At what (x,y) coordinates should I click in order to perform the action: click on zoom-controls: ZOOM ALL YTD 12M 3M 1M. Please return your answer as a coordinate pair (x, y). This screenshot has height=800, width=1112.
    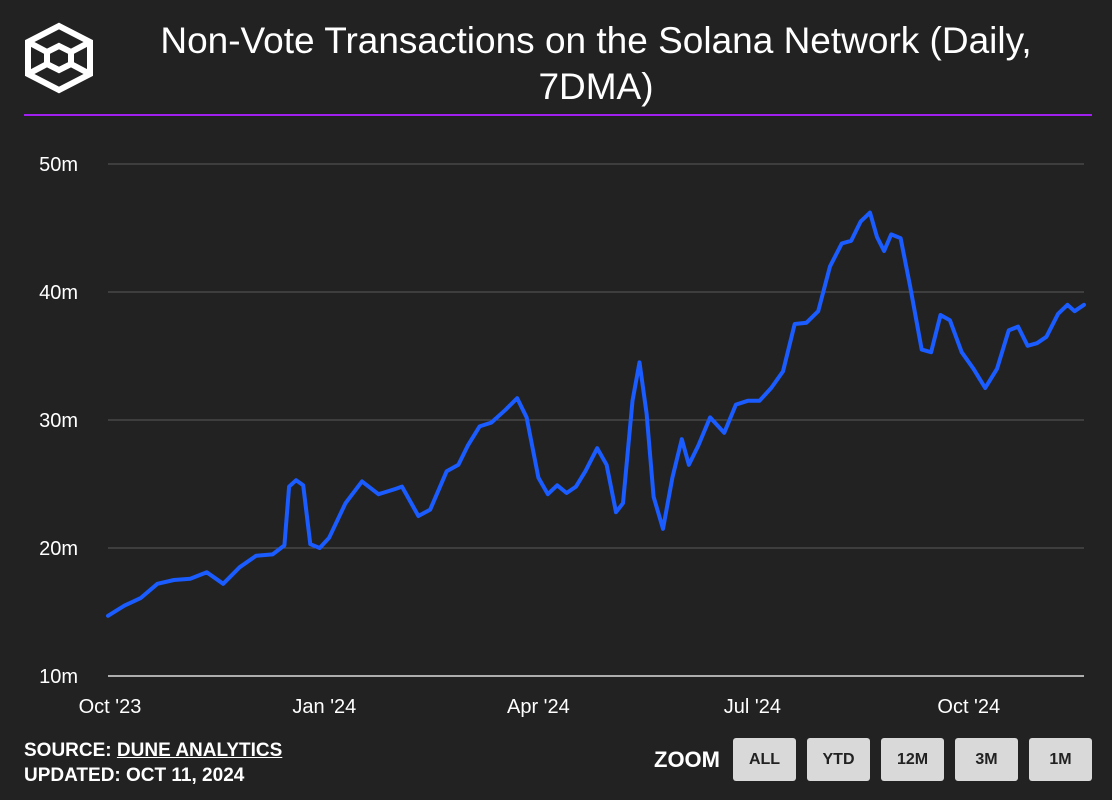
    Looking at the image, I should click on (873, 759).